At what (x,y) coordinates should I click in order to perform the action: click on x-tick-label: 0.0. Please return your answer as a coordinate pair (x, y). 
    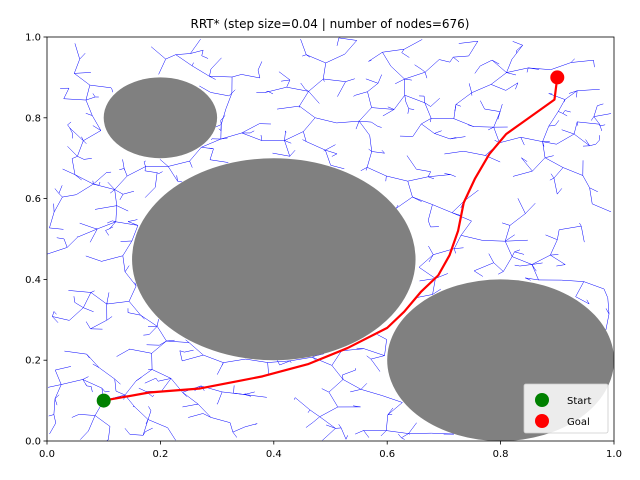
    Looking at the image, I should click on (47, 454).